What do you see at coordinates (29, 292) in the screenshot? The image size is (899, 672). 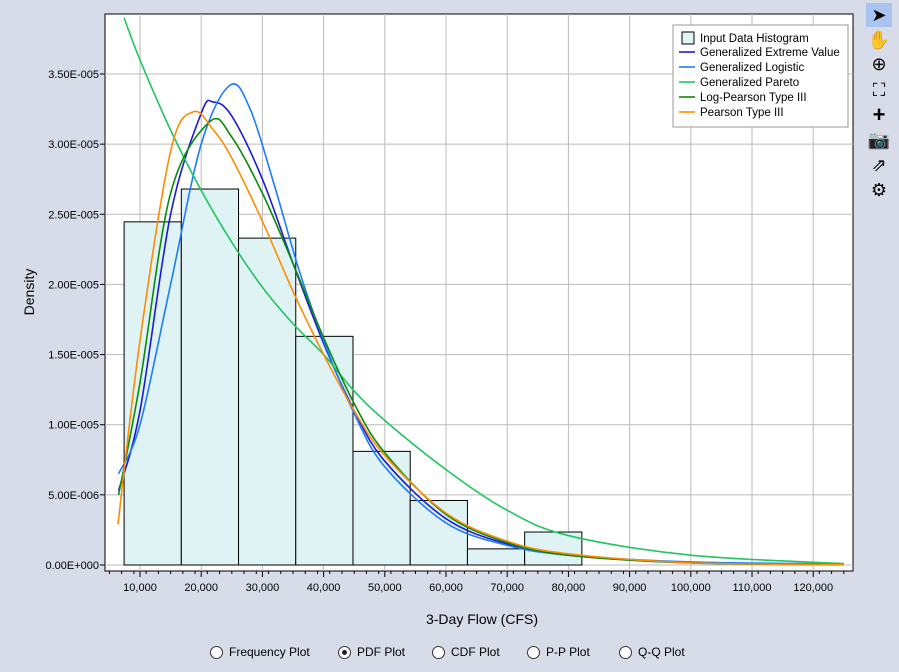 I see `y-axis-label: Density` at bounding box center [29, 292].